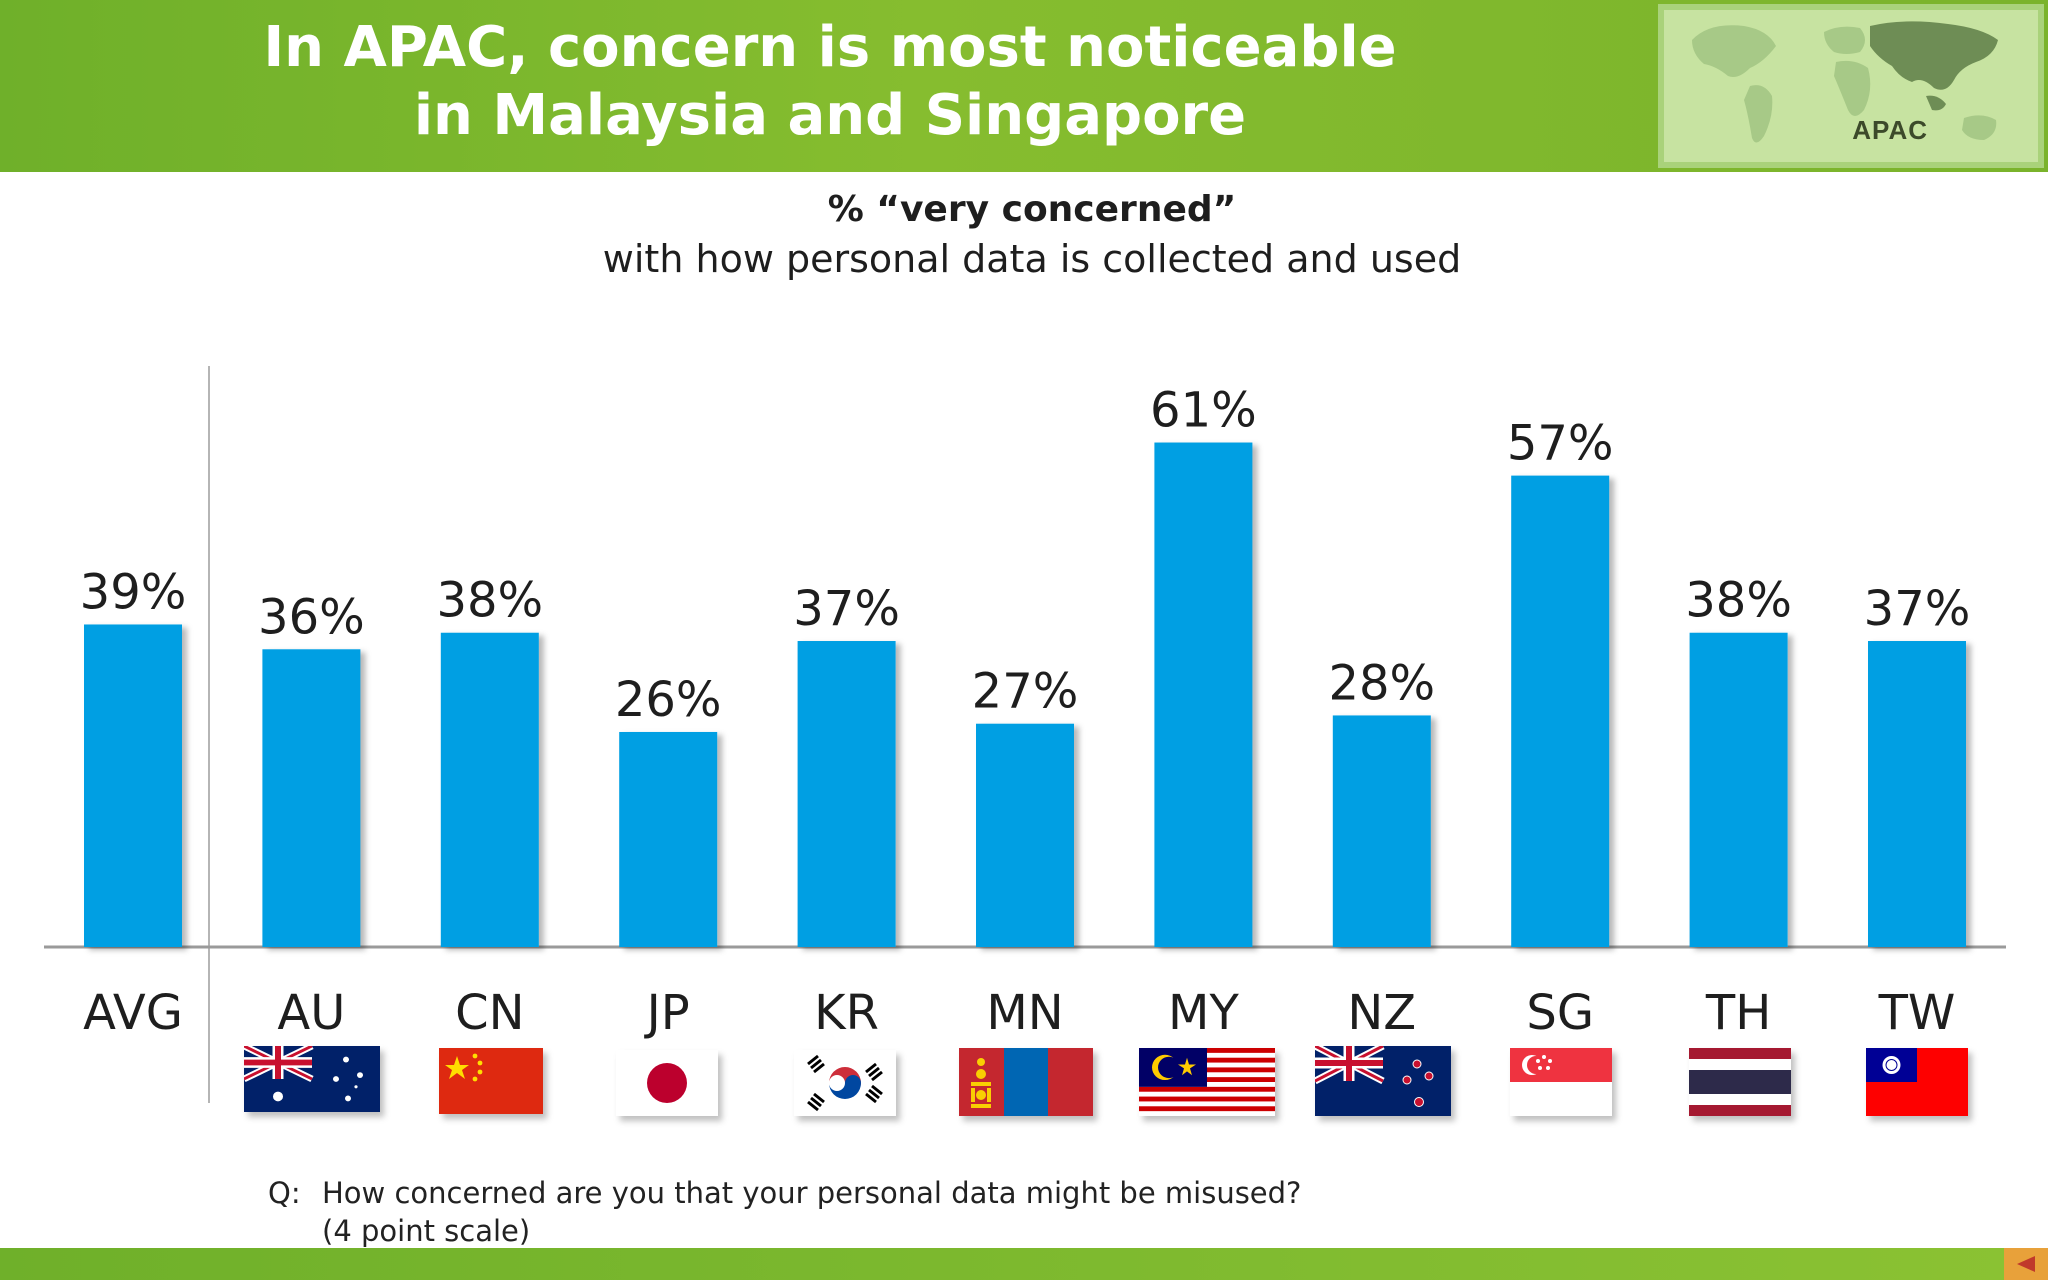 The width and height of the screenshot is (2048, 1280). Describe the element at coordinates (1024, 1264) in the screenshot. I see `footer-bar` at that location.